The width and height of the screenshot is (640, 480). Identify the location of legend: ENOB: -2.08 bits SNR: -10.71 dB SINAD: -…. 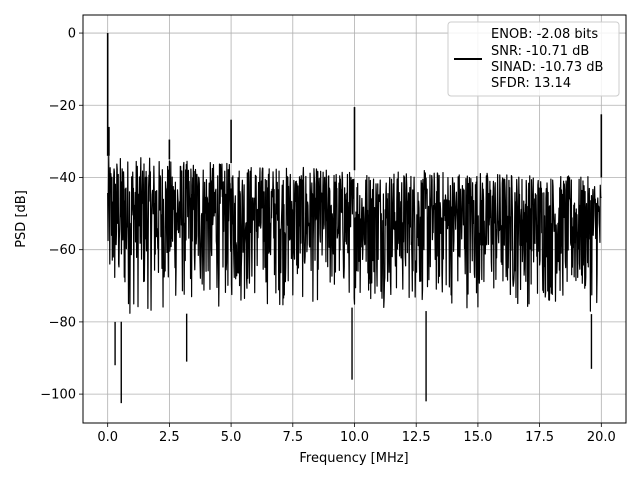
(533, 59).